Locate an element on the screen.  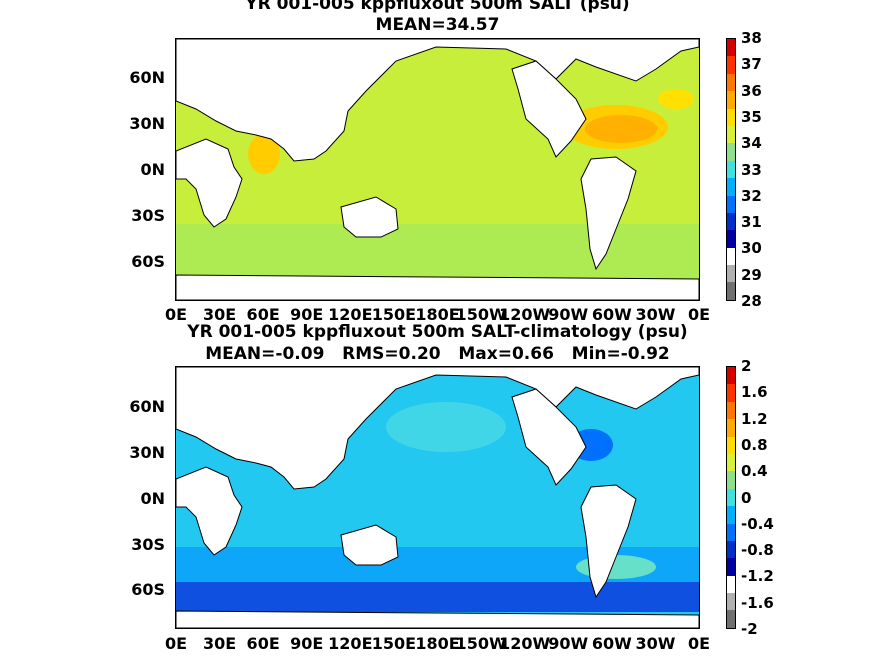
colorbar-label: 28 is located at coordinates (751, 301).